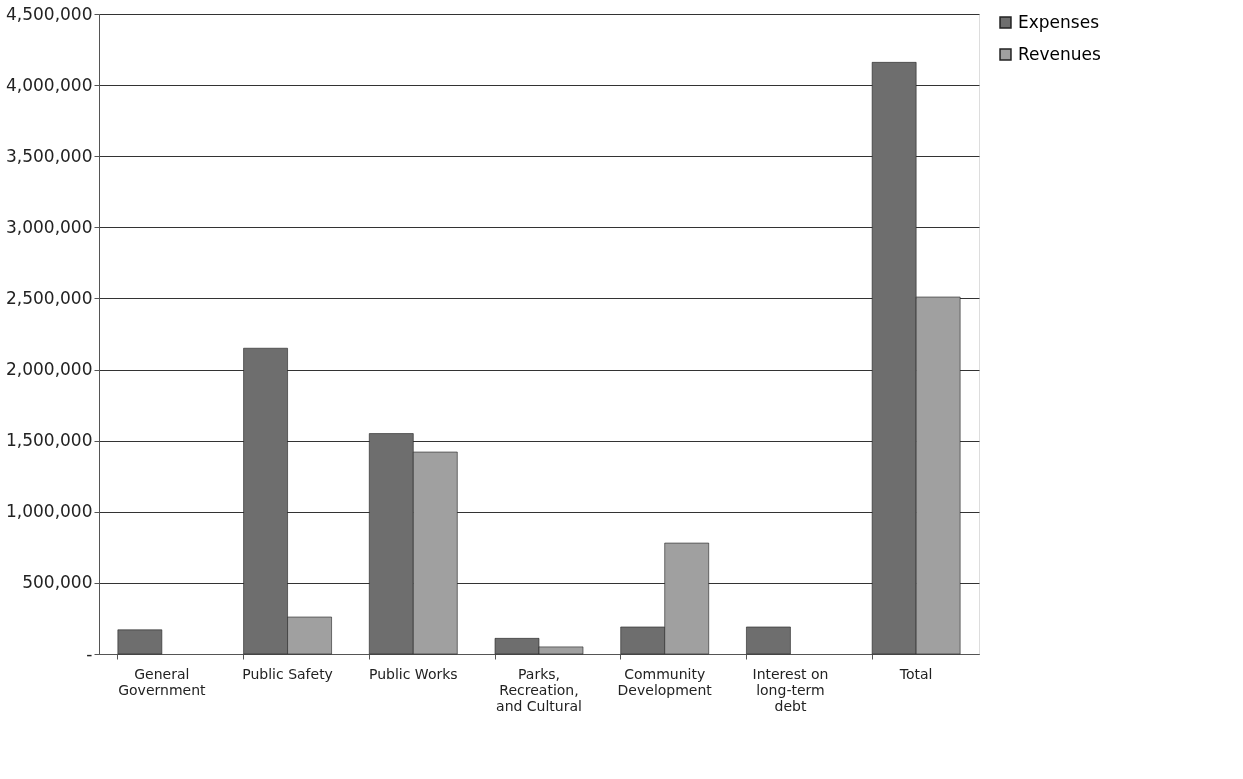 This screenshot has width=1243, height=779. I want to click on y-tick-label: 3,000,000, so click(49, 226).